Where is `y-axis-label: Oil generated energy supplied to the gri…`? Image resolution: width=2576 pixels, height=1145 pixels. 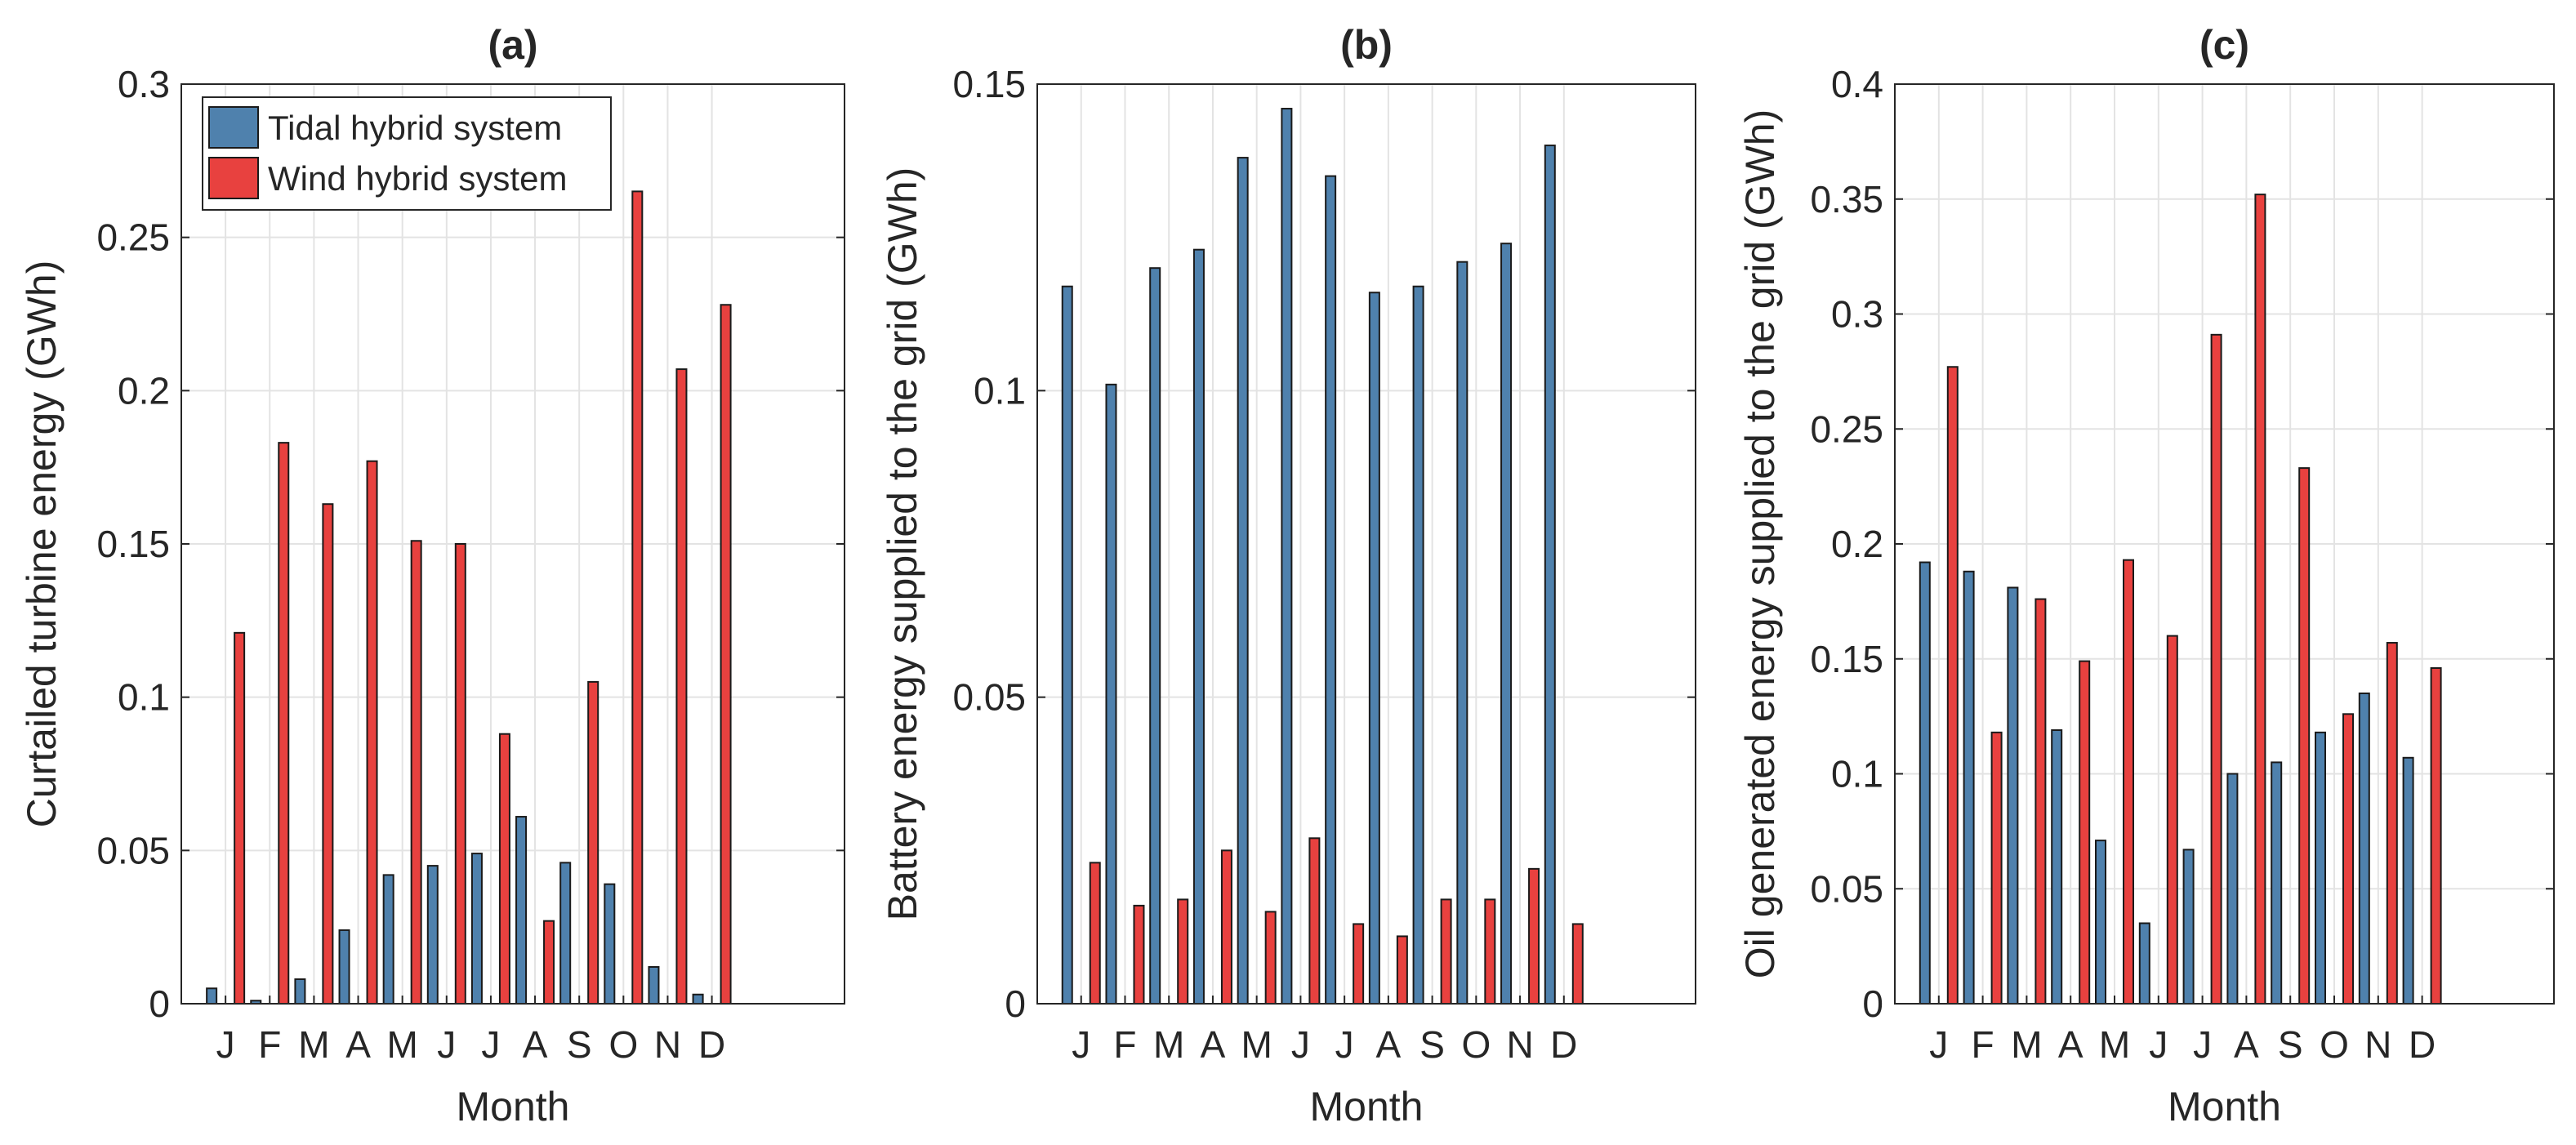
y-axis-label: Oil generated energy supplied to the gri… is located at coordinates (1760, 544).